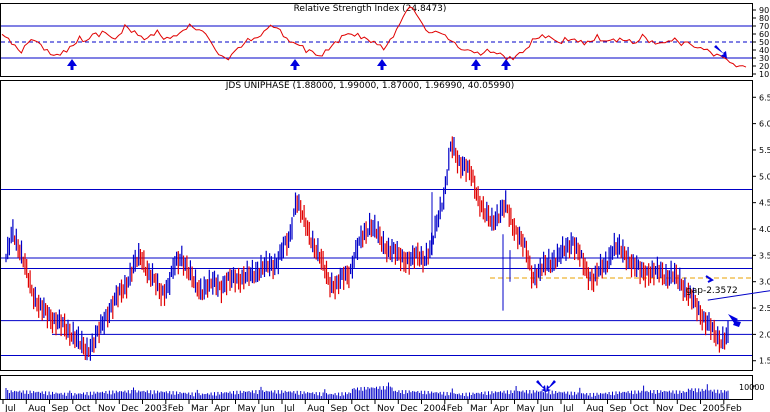  Describe the element at coordinates (764, 66) in the screenshot. I see `rsi-tick-label: 20` at that location.